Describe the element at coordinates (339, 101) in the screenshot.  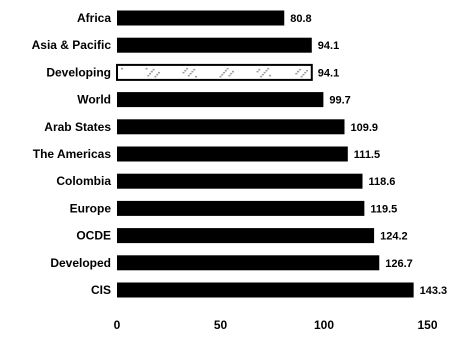
I see `value-label-world: 99.7` at that location.